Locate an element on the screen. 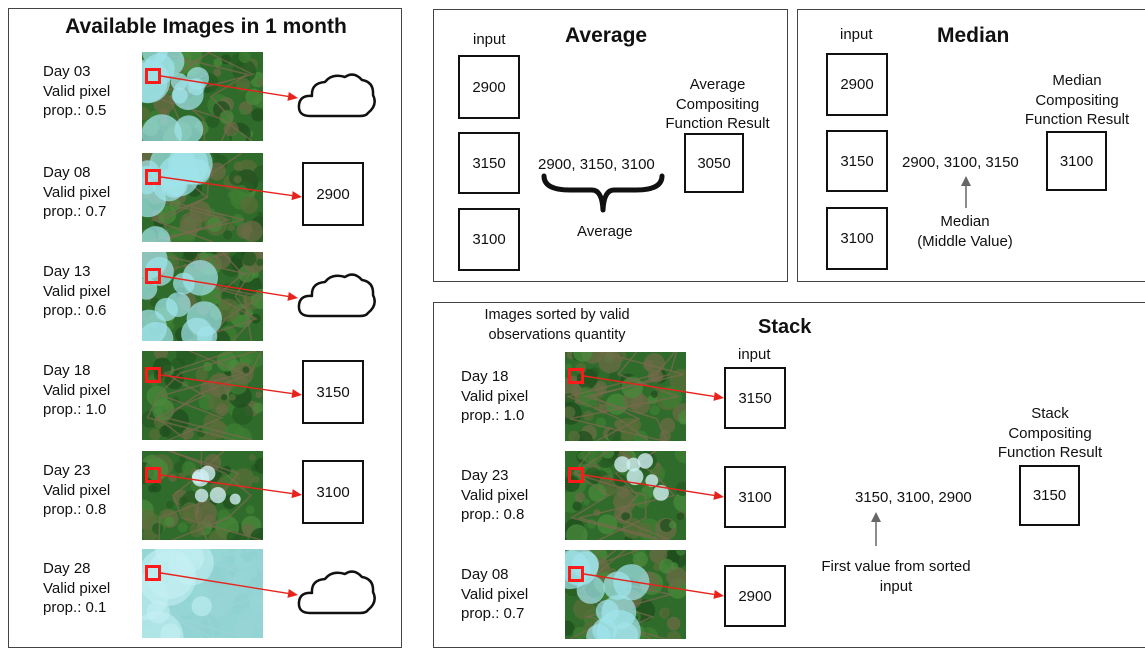 The width and height of the screenshot is (1145, 648). stack-image-prop-text: prop.: 0.7 is located at coordinates (493, 613).